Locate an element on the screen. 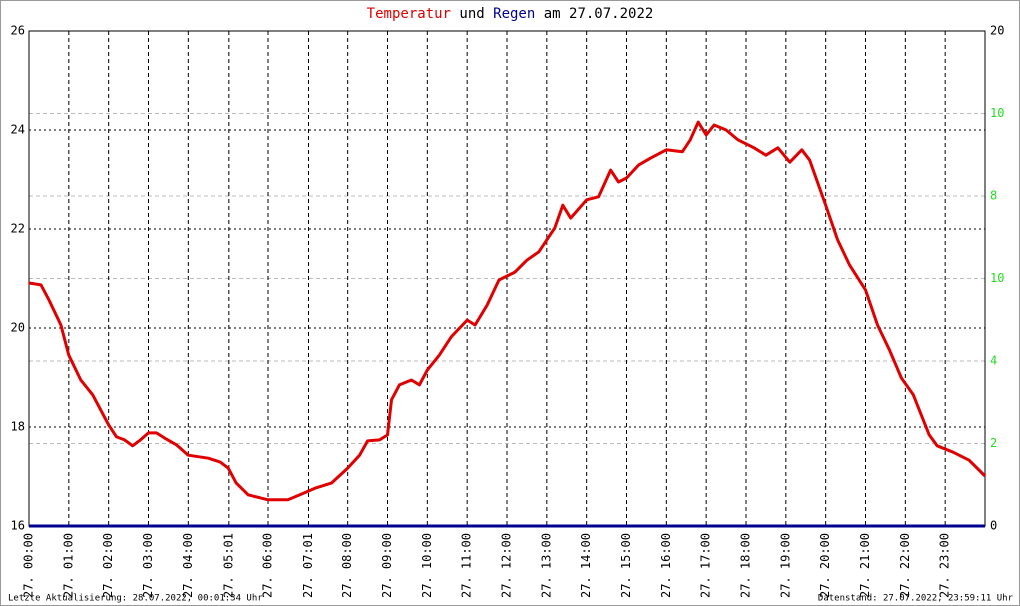  title-word: Temperatur is located at coordinates (409, 14).